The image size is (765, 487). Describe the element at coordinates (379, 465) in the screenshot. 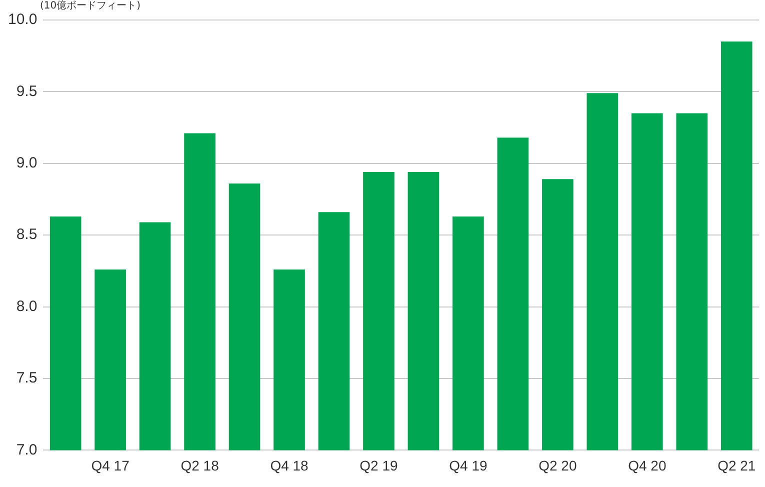

I see `x-tick-label: Q2 19` at that location.